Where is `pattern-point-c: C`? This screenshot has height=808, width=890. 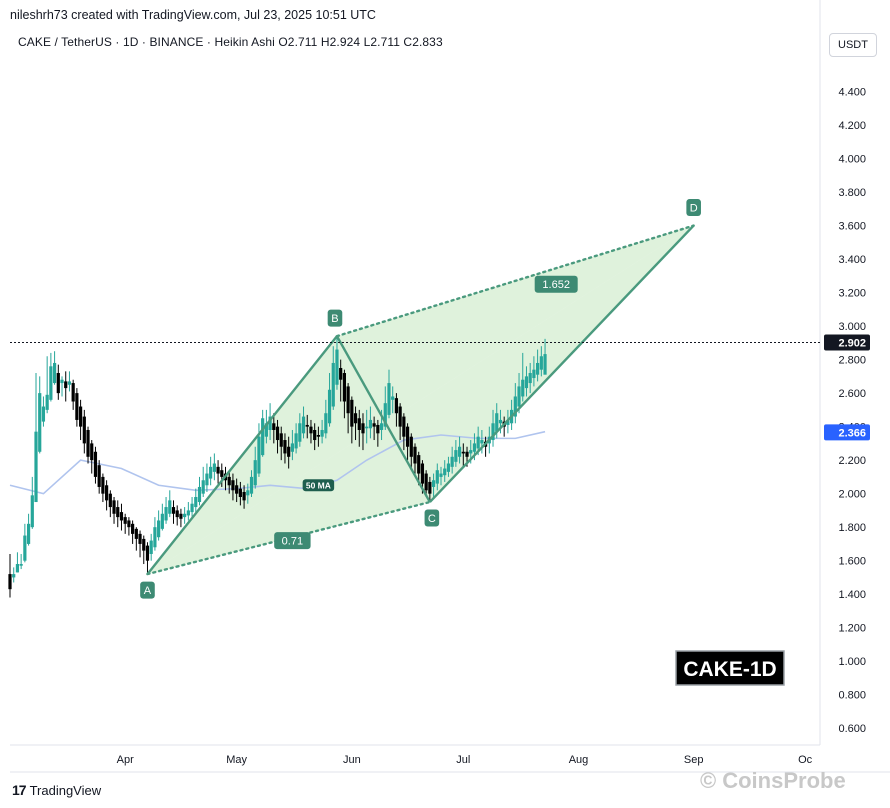
pattern-point-c: C is located at coordinates (432, 519).